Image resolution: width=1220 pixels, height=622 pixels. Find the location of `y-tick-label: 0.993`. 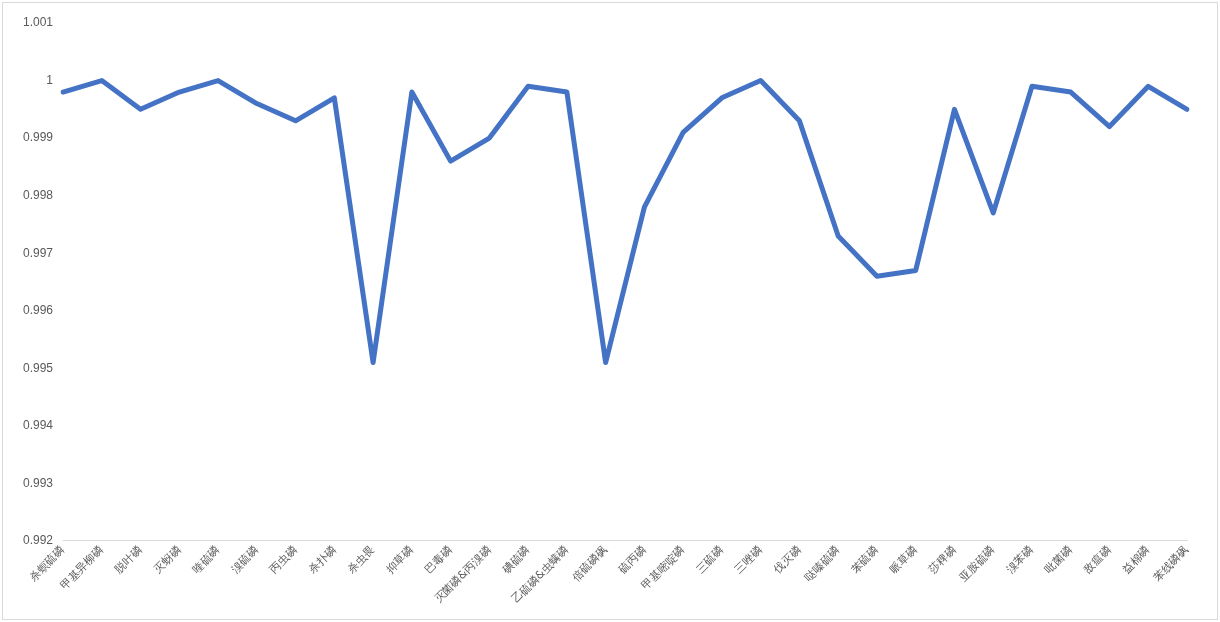

y-tick-label: 0.993 is located at coordinates (38, 482).